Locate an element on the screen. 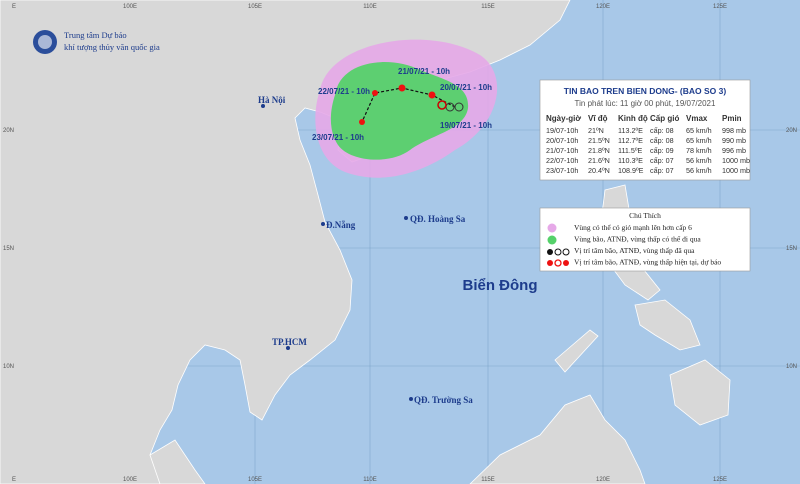 This screenshot has height=484, width=800. table-cell: 21/07-10h is located at coordinates (562, 150).